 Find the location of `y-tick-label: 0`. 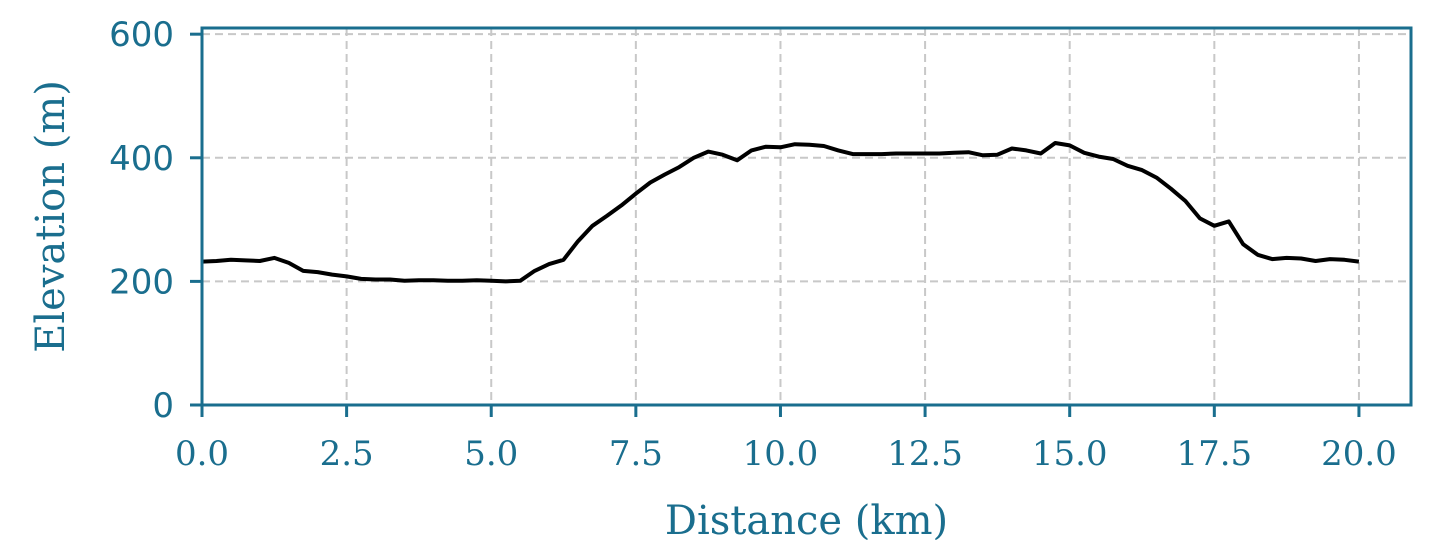

y-tick-label: 0 is located at coordinates (163, 406).